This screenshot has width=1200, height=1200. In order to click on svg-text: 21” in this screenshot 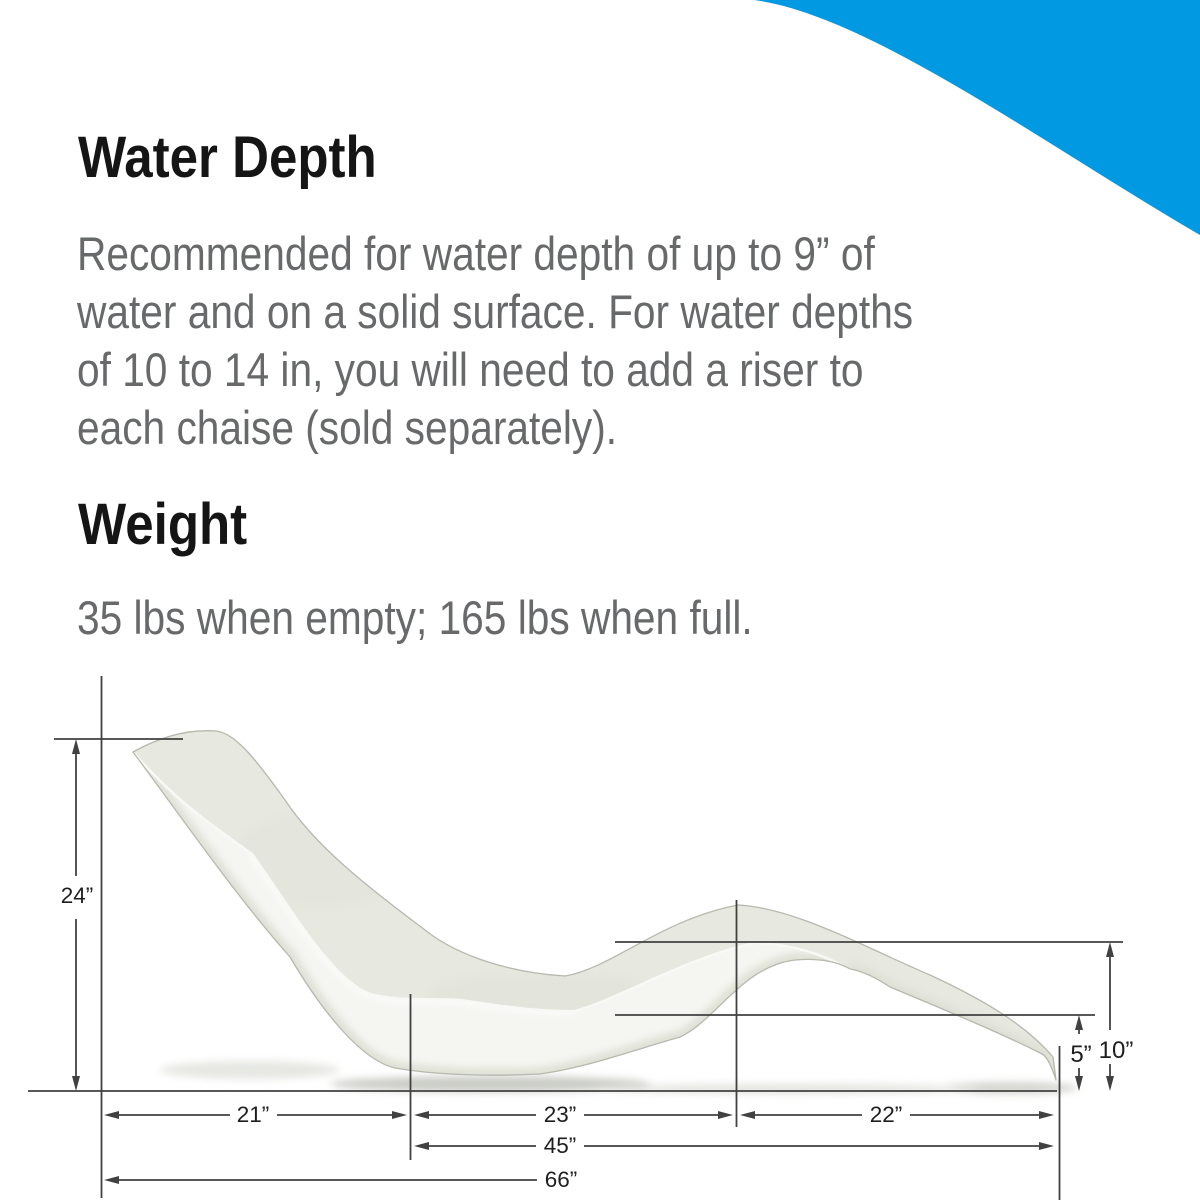, I will do `click(253, 1114)`.